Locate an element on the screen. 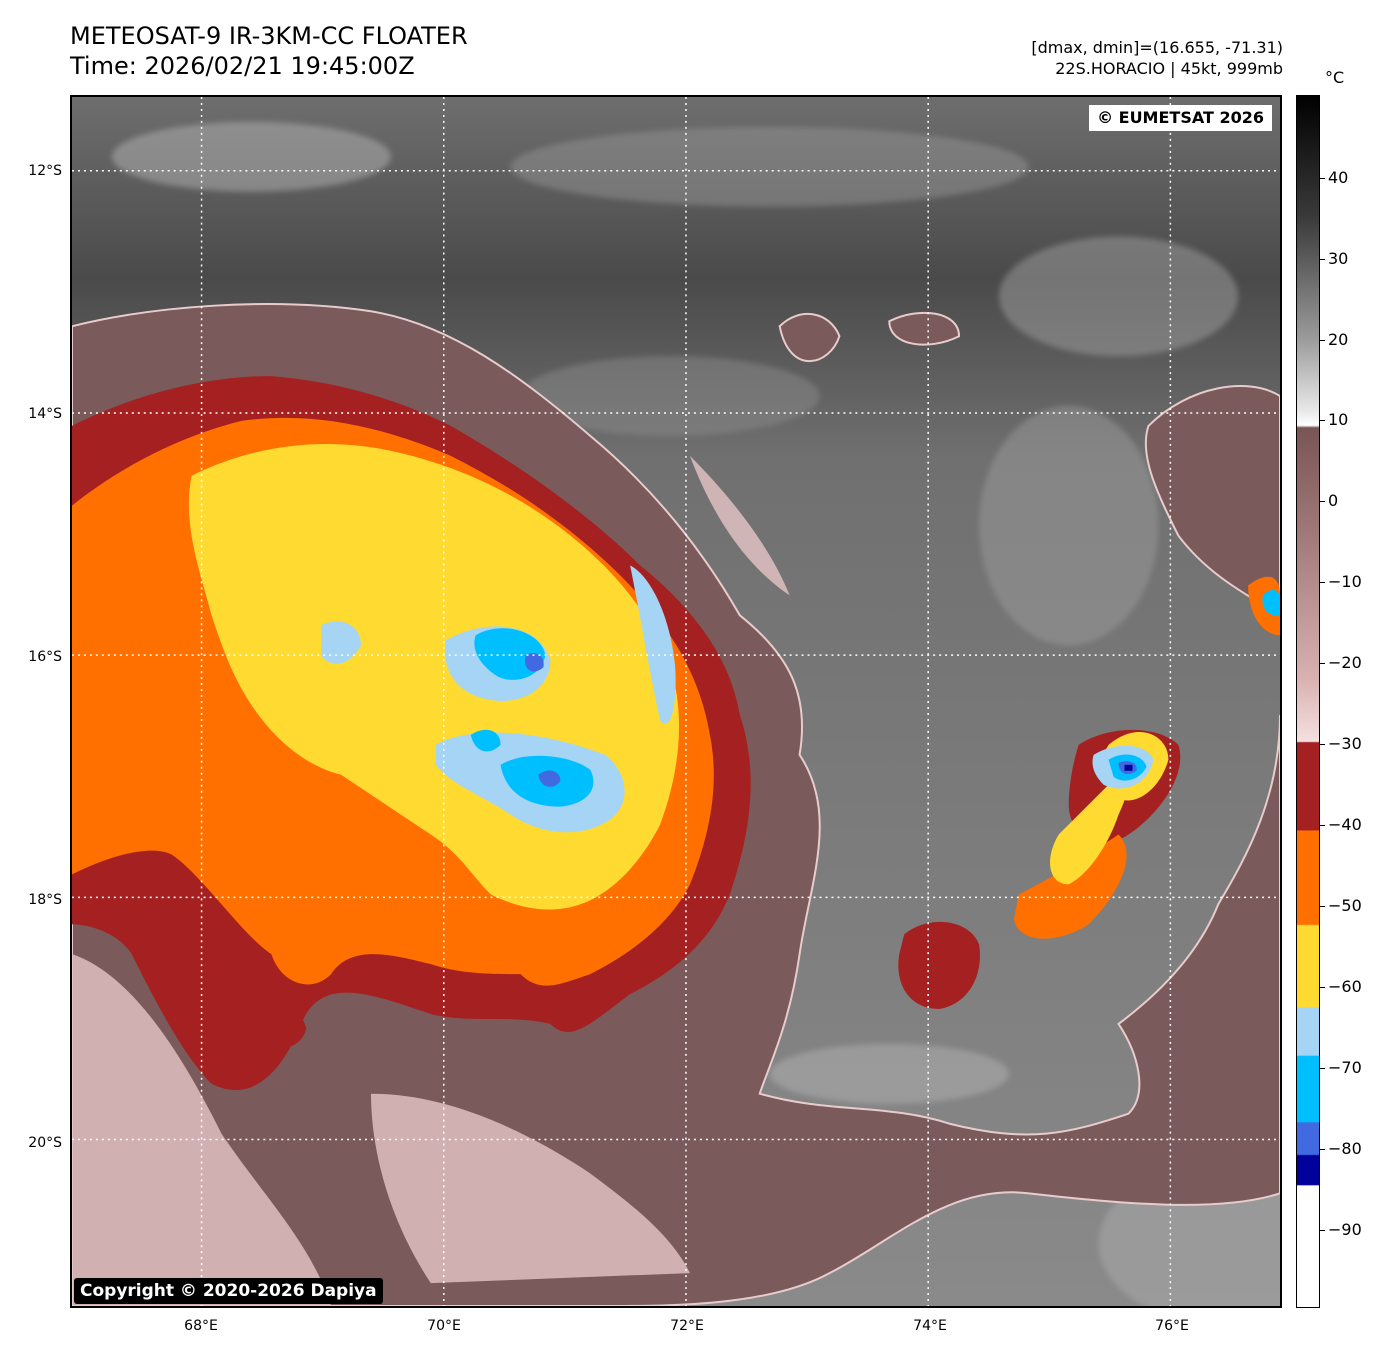  colorbar-tick-minus40: −40 is located at coordinates (1345, 824).